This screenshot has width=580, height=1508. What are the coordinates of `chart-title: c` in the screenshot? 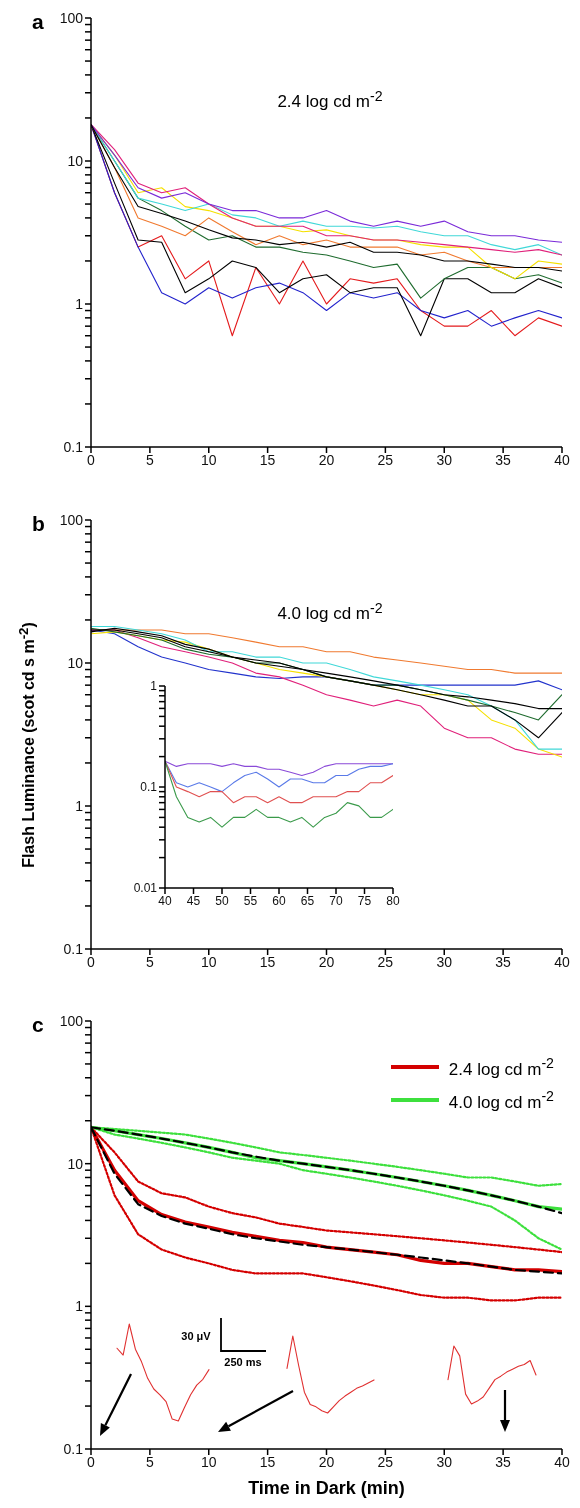 It's located at (38, 1025).